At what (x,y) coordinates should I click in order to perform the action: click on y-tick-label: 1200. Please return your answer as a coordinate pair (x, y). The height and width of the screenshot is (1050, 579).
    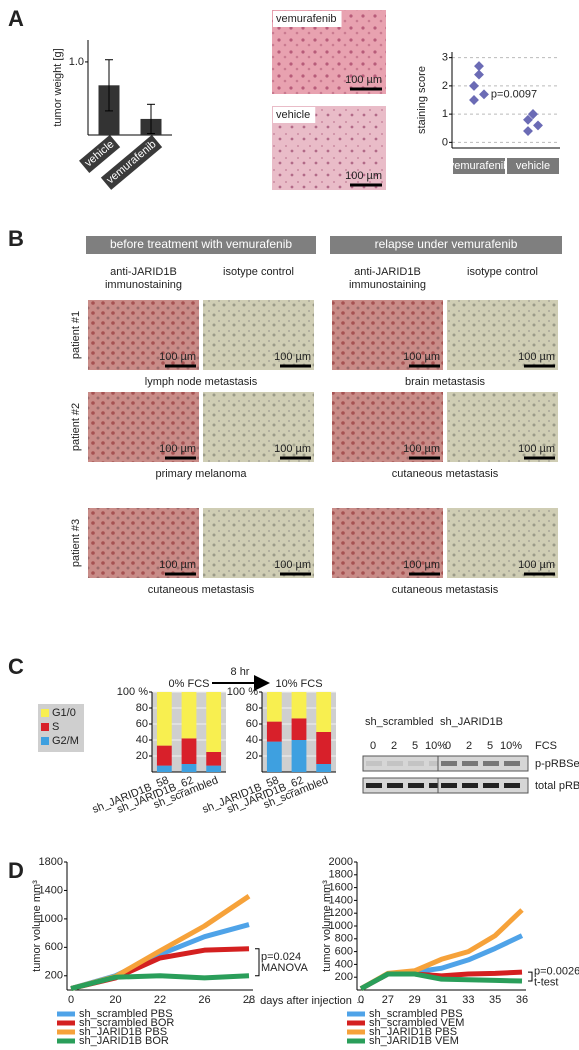
    Looking at the image, I should click on (341, 913).